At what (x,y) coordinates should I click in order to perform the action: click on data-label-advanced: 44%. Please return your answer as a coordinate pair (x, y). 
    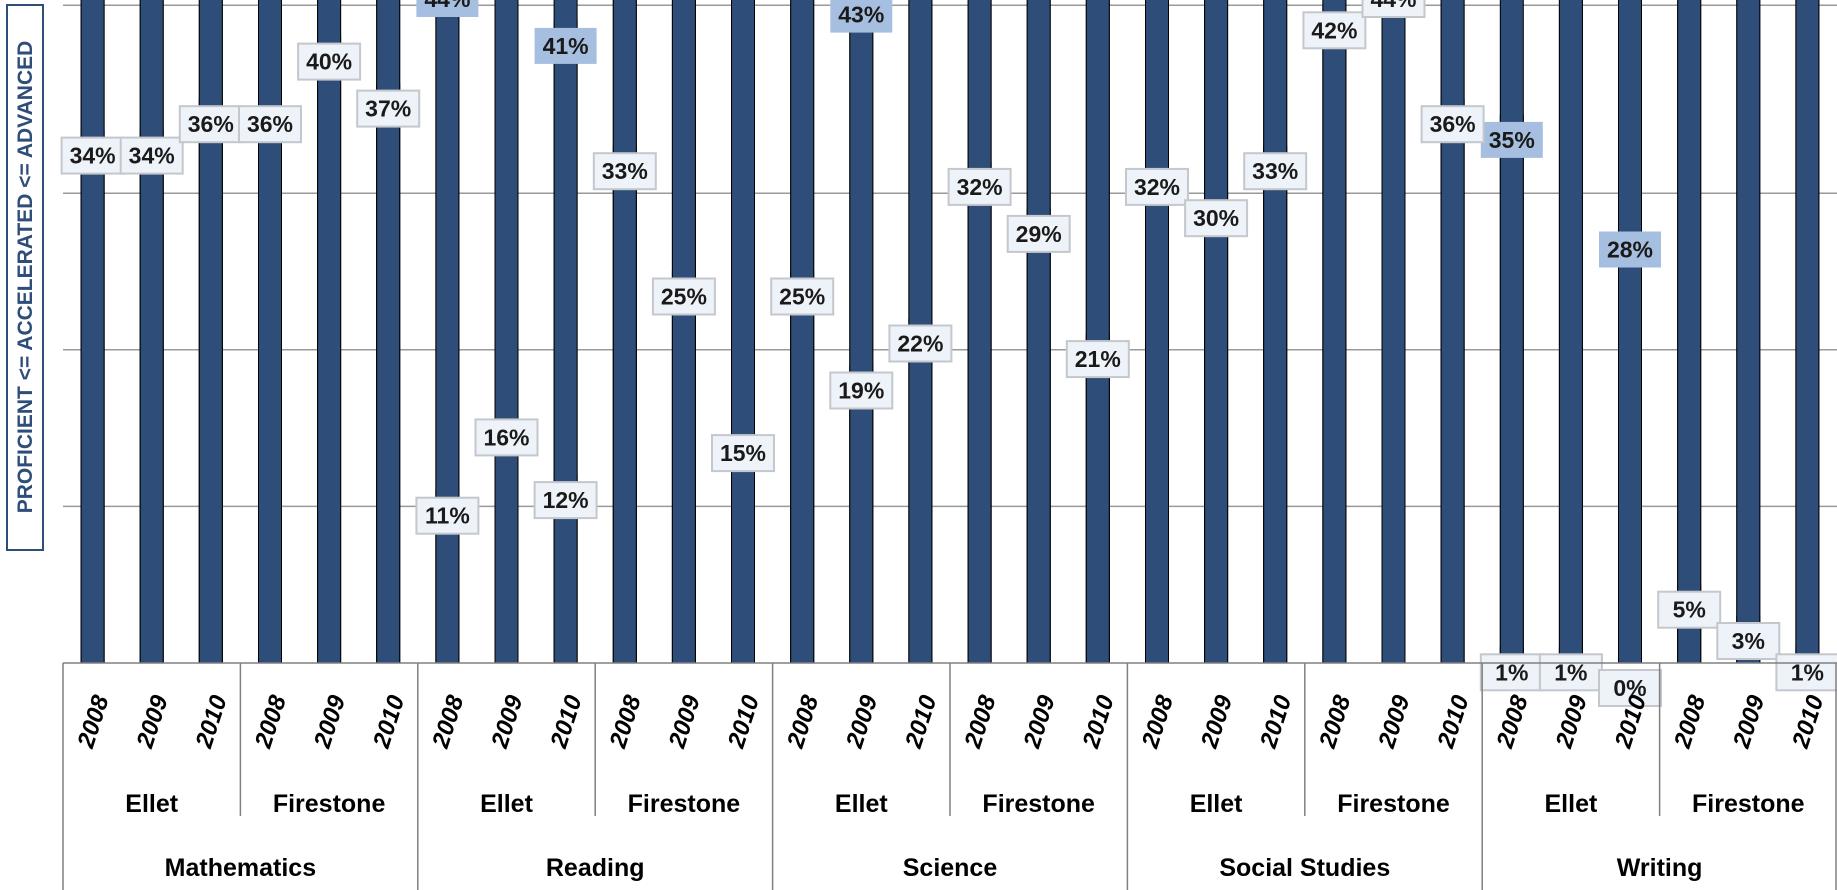
    Looking at the image, I should click on (1393, 9).